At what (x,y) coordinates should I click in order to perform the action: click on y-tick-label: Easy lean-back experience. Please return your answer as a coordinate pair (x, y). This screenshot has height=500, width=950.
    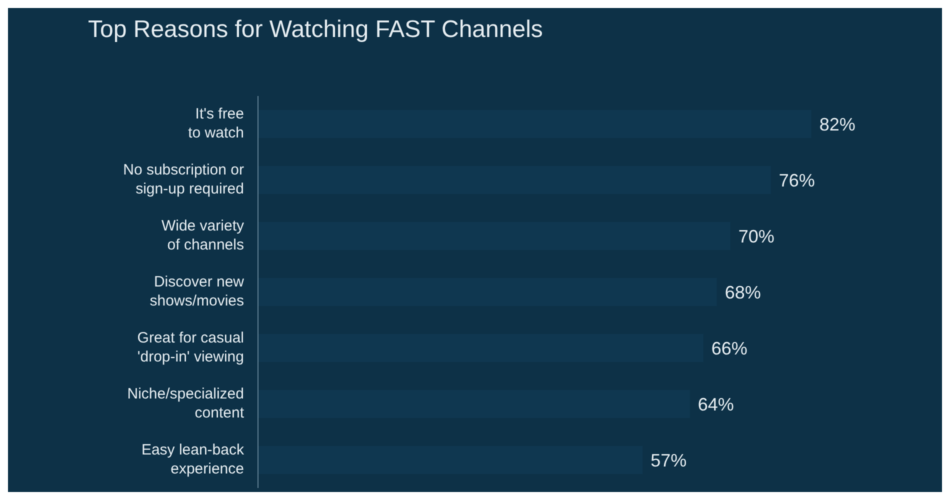
    Looking at the image, I should click on (192, 459).